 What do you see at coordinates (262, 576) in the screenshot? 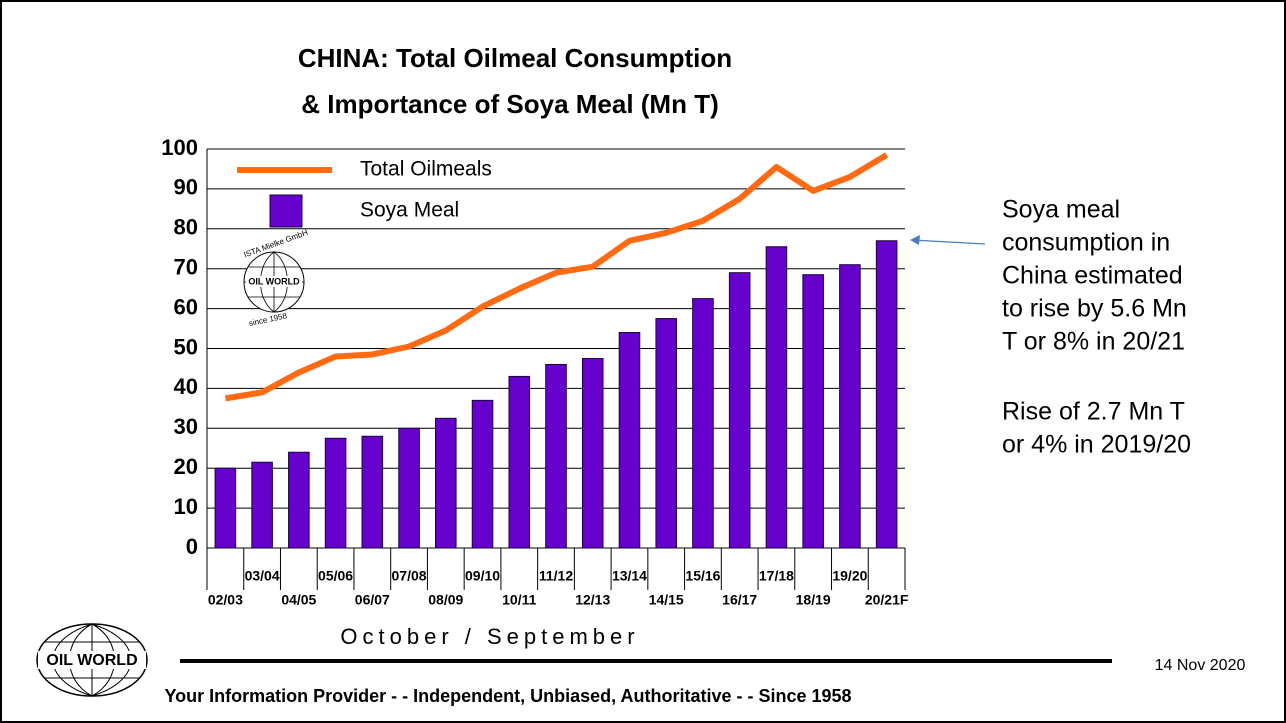
I see `x-tick-label: 03/04` at bounding box center [262, 576].